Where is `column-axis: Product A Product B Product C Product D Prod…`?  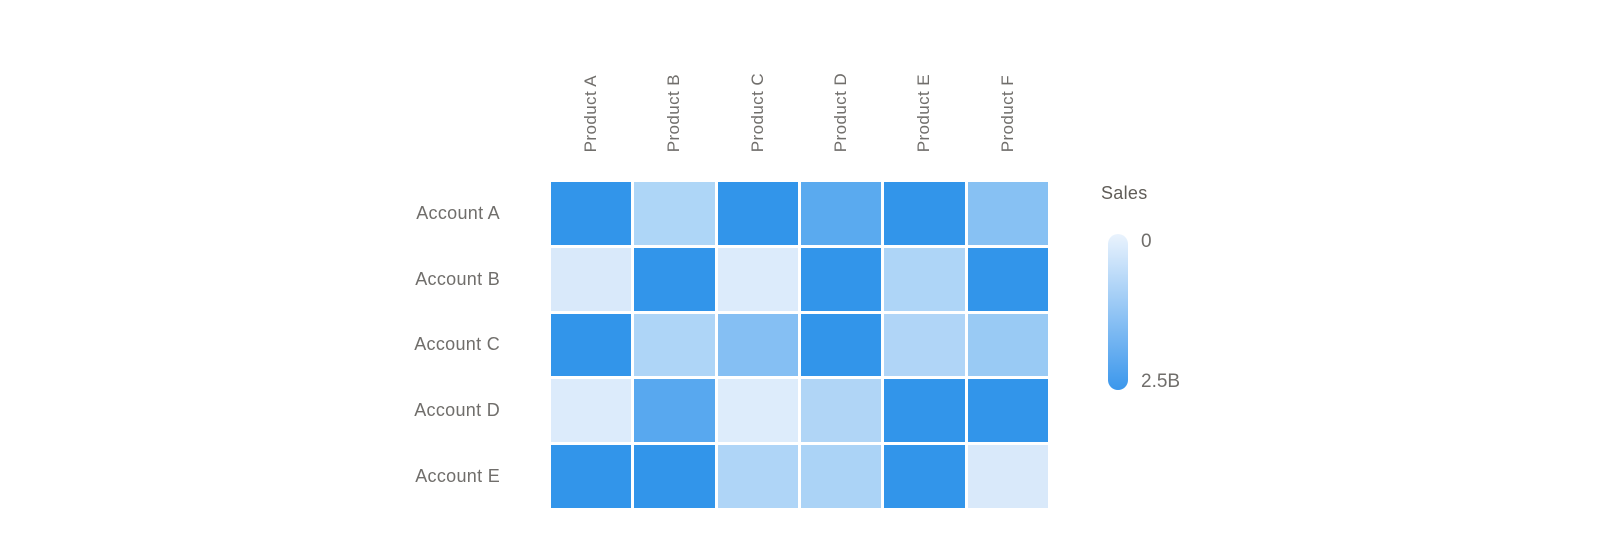
column-axis: Product A Product B Product C Product D Prod… is located at coordinates (799, 76).